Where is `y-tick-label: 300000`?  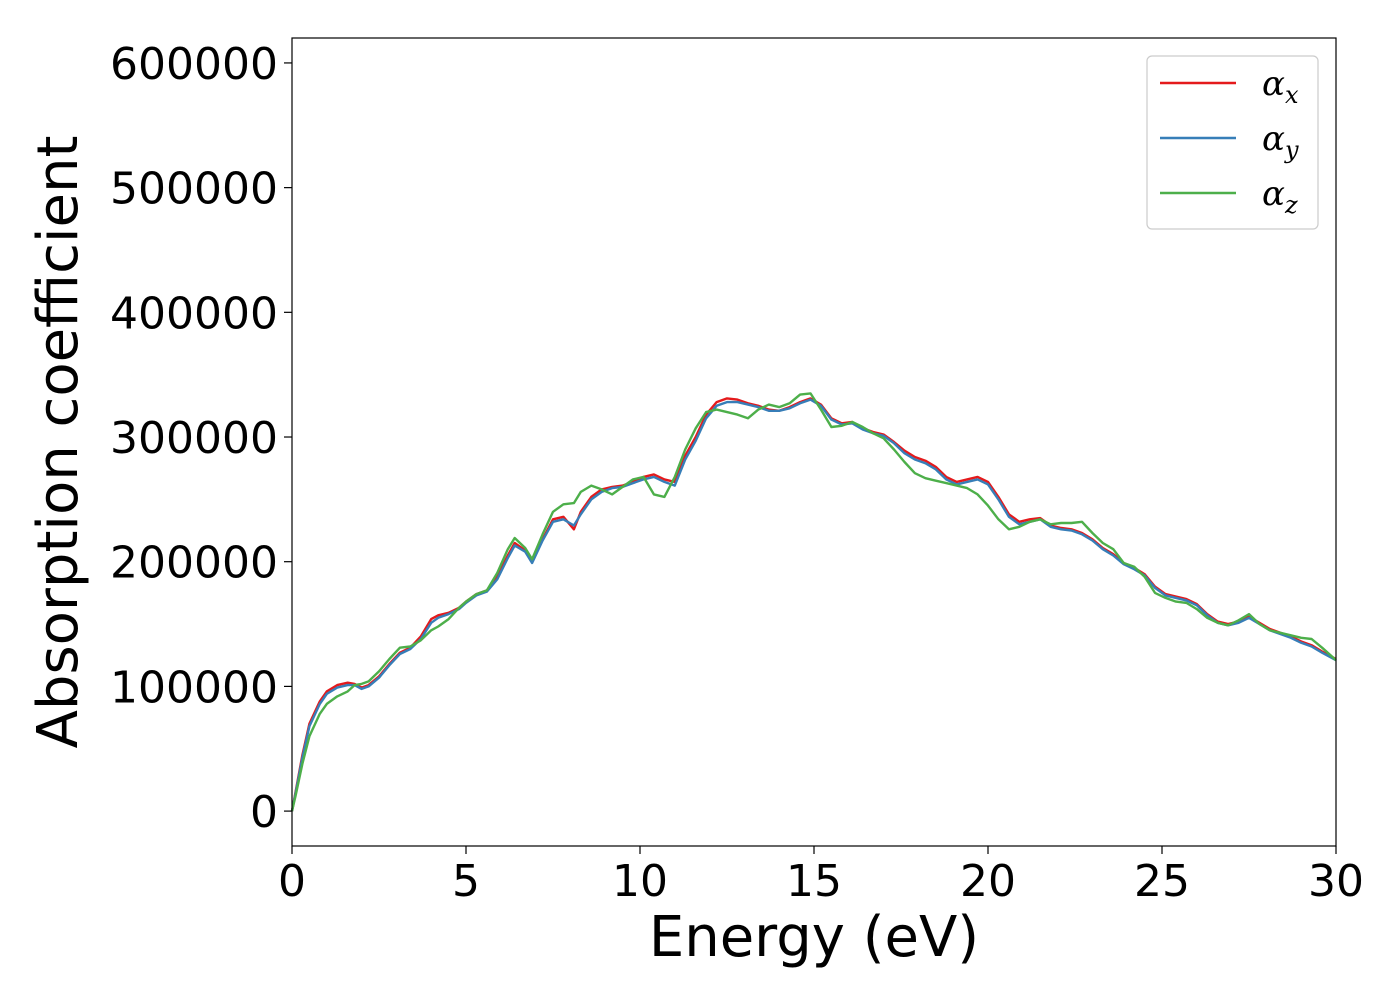
y-tick-label: 300000 is located at coordinates (194, 438).